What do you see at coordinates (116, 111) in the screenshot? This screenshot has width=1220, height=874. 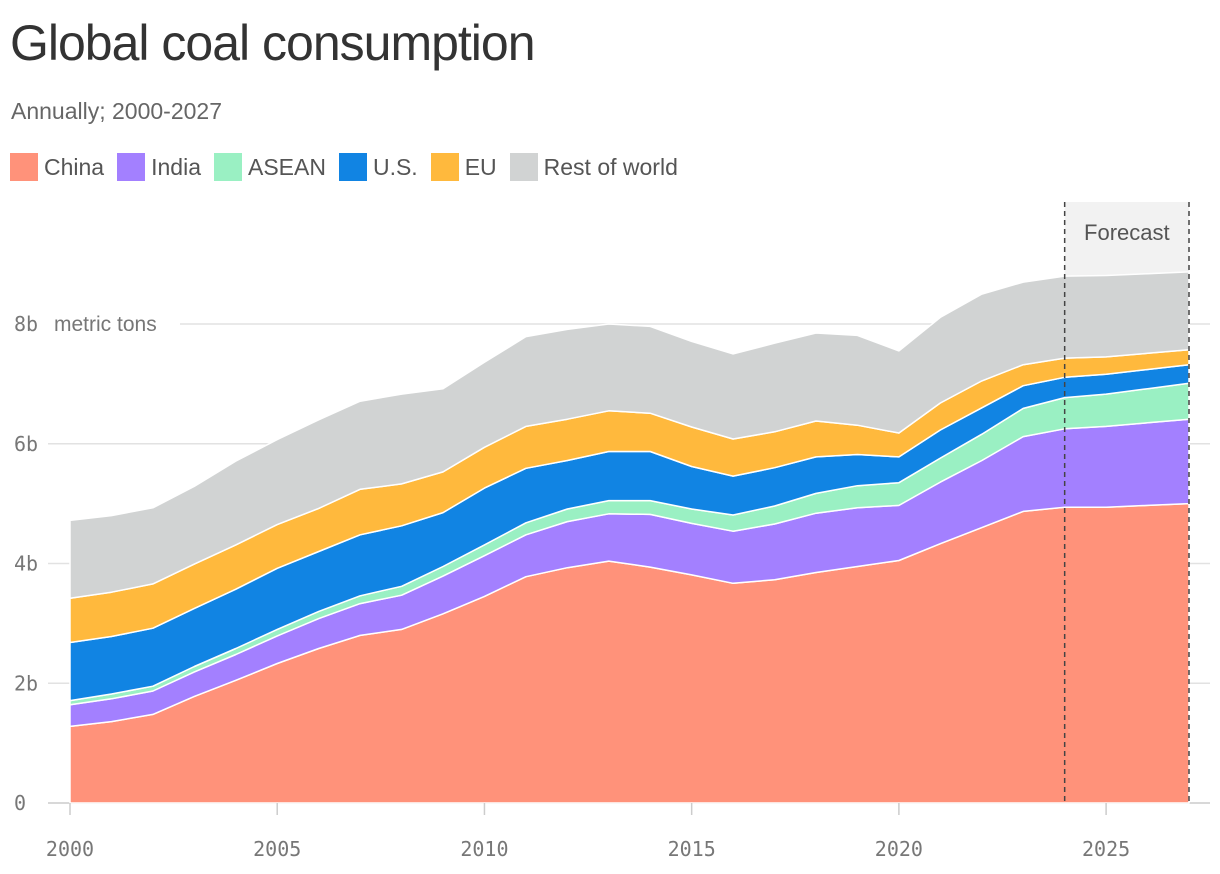 I see `chart-subtitle: Annually; 2000-2027` at bounding box center [116, 111].